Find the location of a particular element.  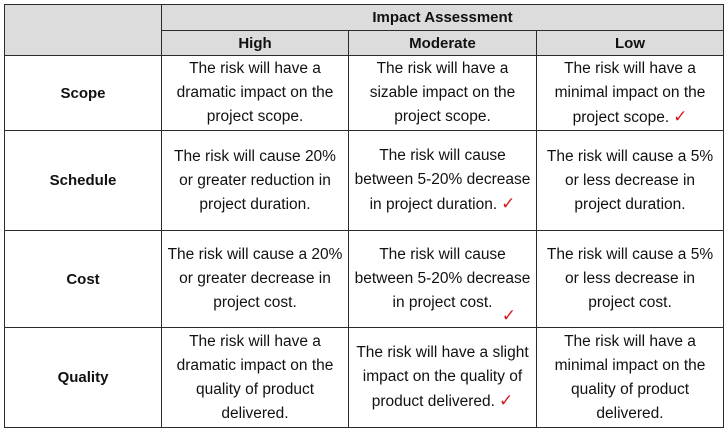

corner-cell is located at coordinates (83, 30).